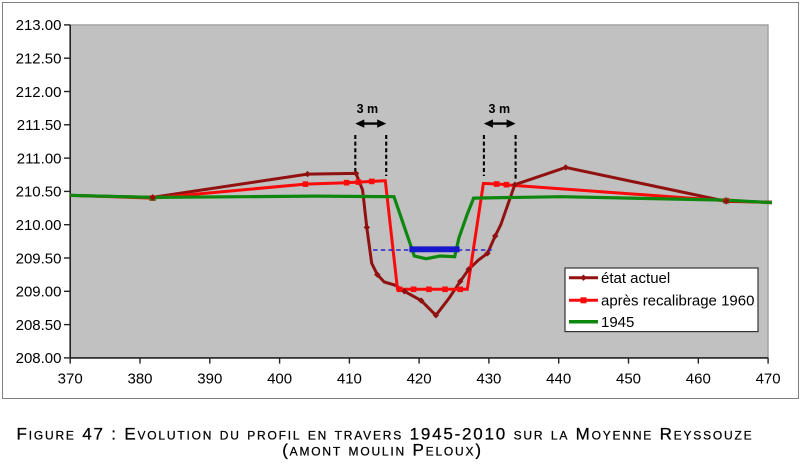  What do you see at coordinates (39, 192) in the screenshot?
I see `svg-text: 210.50` at bounding box center [39, 192].